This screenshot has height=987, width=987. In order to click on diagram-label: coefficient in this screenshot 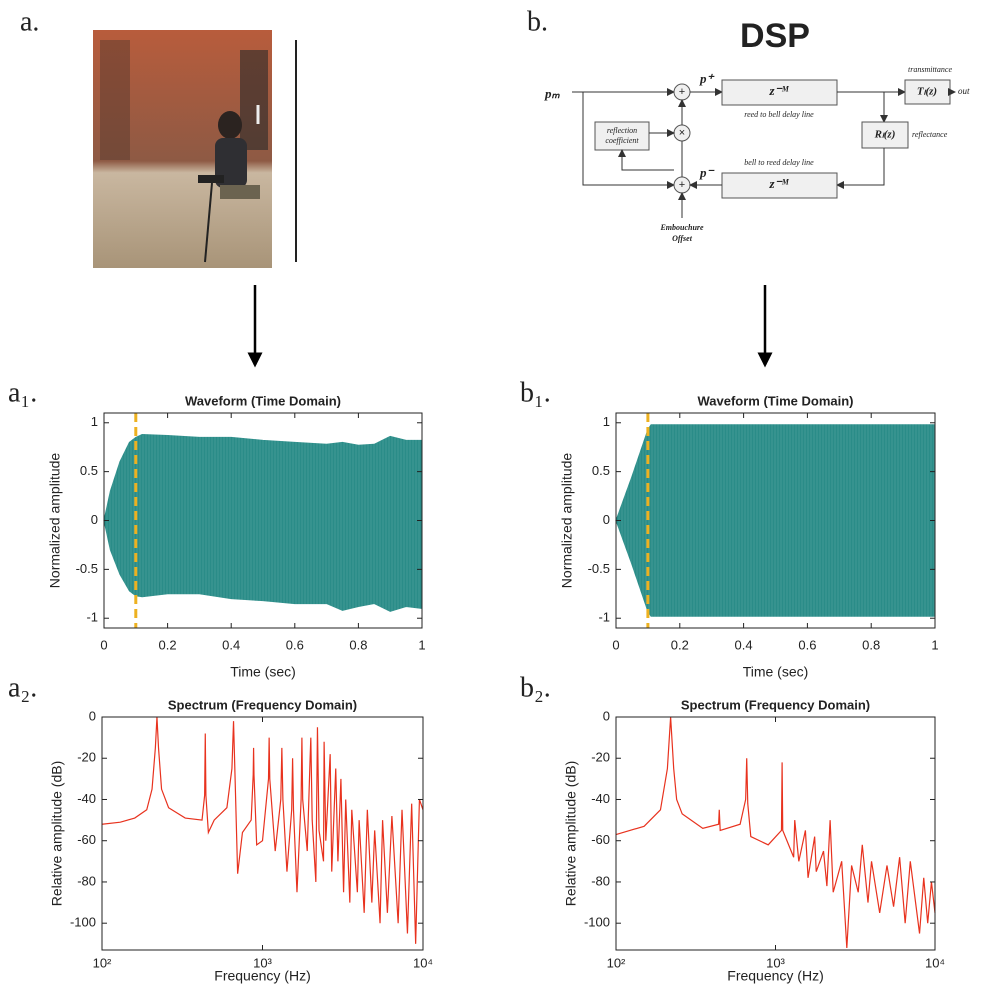, I will do `click(622, 140)`.